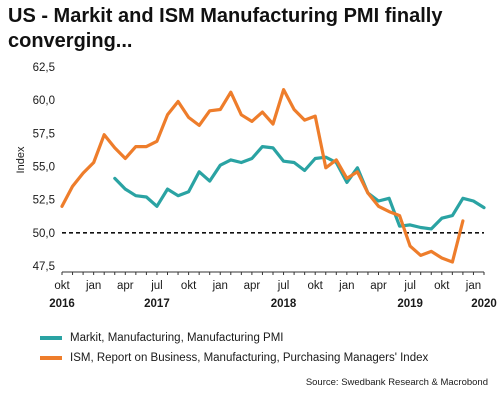 This screenshot has width=500, height=400. I want to click on legend-swatch-markit, so click(51, 338).